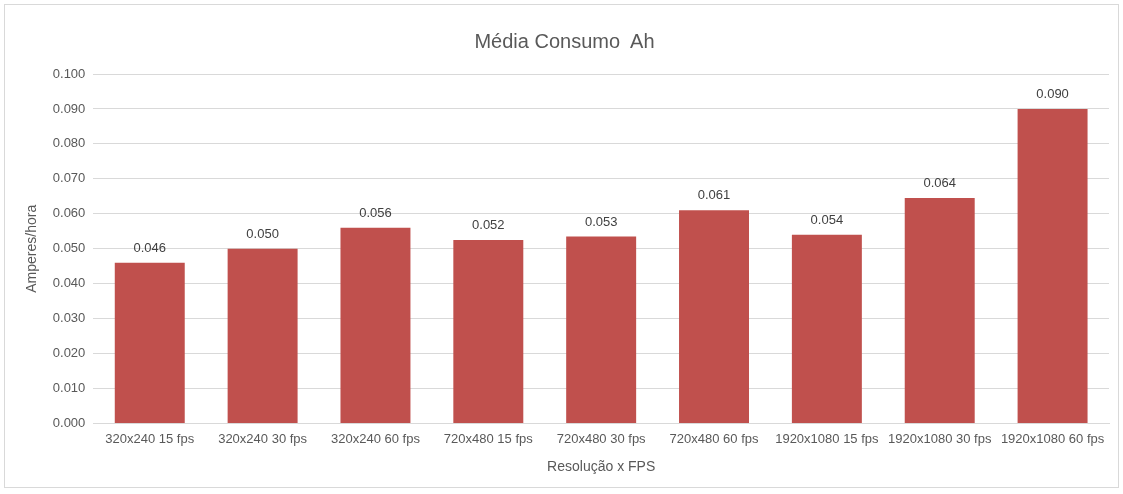  Describe the element at coordinates (69, 248) in the screenshot. I see `y-tick-label: 0.050` at that location.